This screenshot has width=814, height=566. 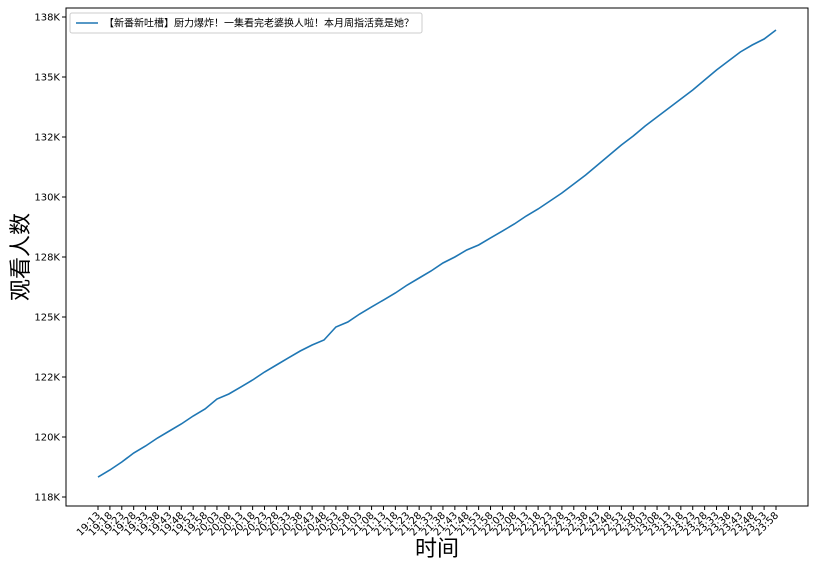 What do you see at coordinates (47, 18) in the screenshot?
I see `y-tick-label: 138K` at bounding box center [47, 18].